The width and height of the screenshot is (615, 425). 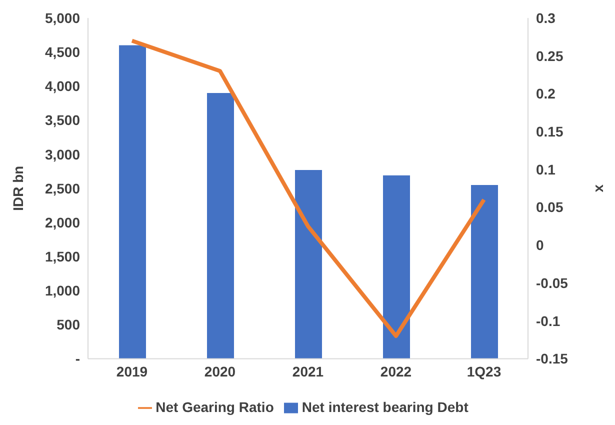 What do you see at coordinates (552, 358) in the screenshot?
I see `y2-tick-label: -0.15` at bounding box center [552, 358].